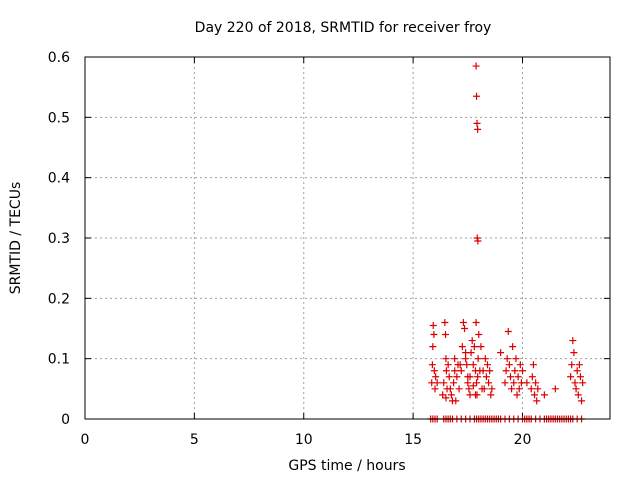  Describe the element at coordinates (85, 440) in the screenshot. I see `x-tick-label: 0` at that location.